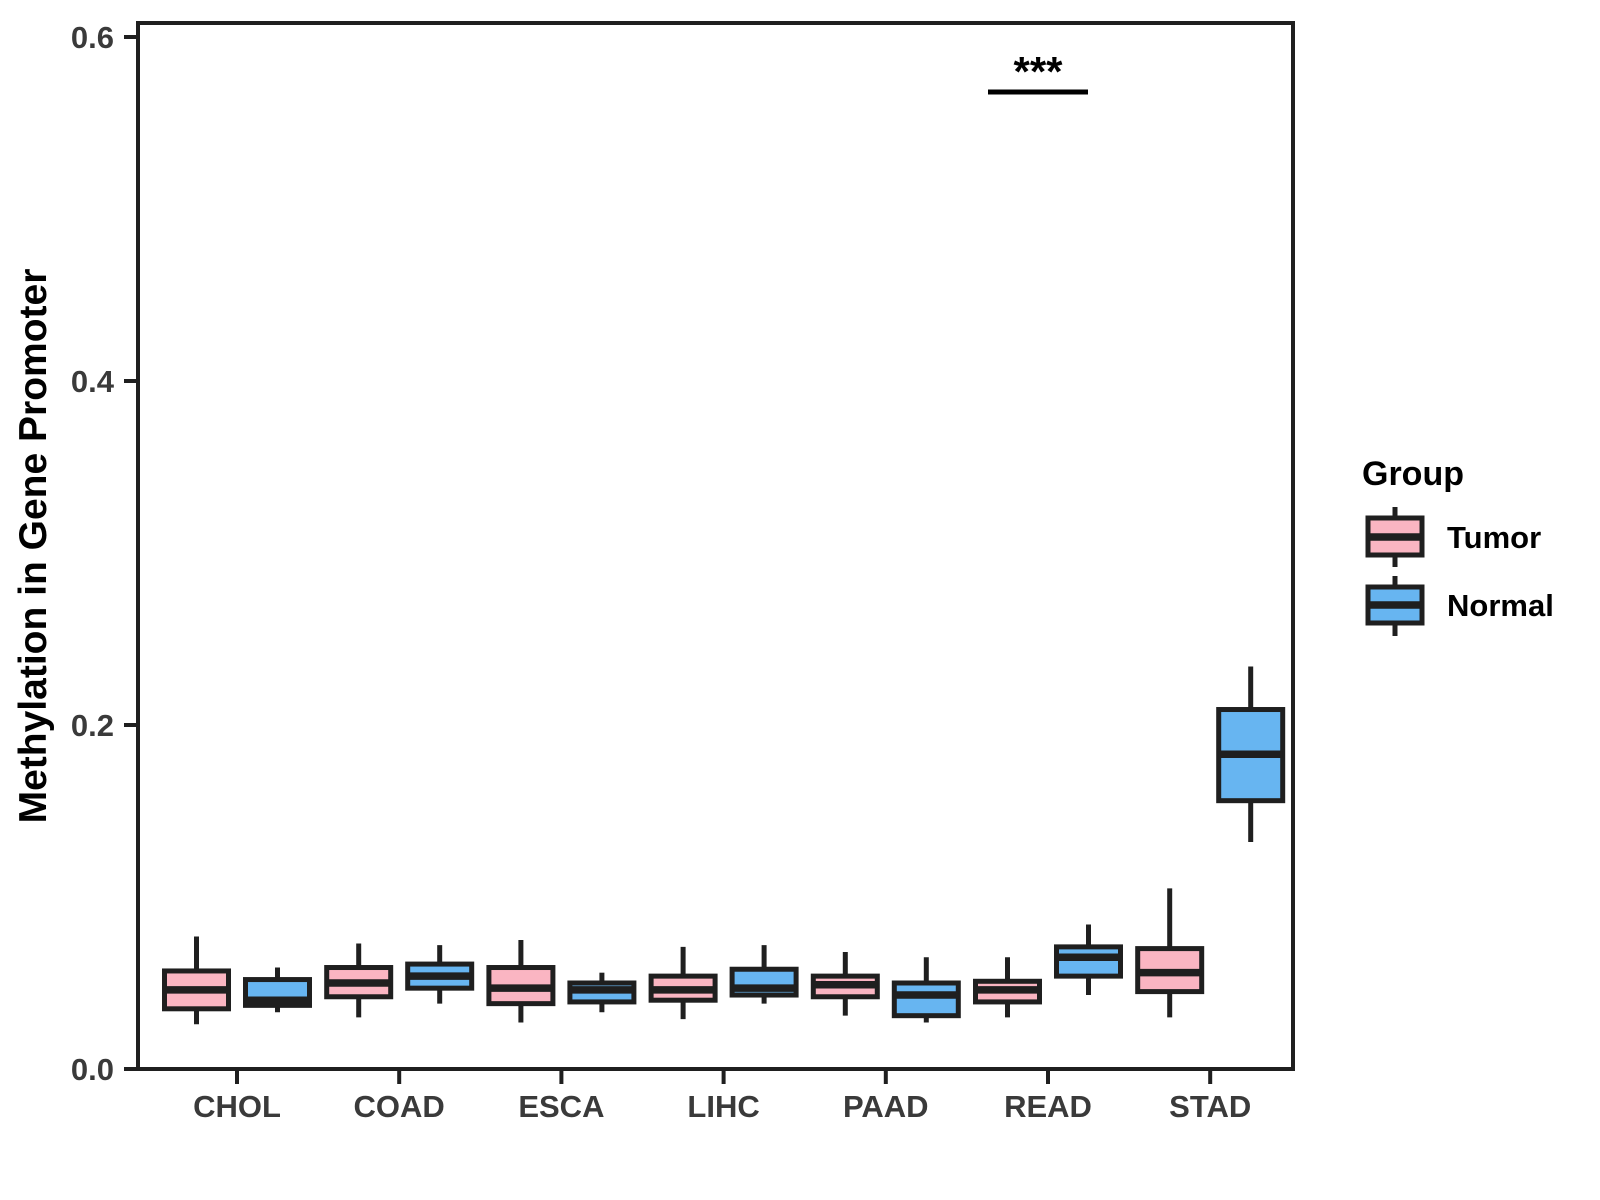  I want to click on boxplot-coad-tumor, so click(359, 980).